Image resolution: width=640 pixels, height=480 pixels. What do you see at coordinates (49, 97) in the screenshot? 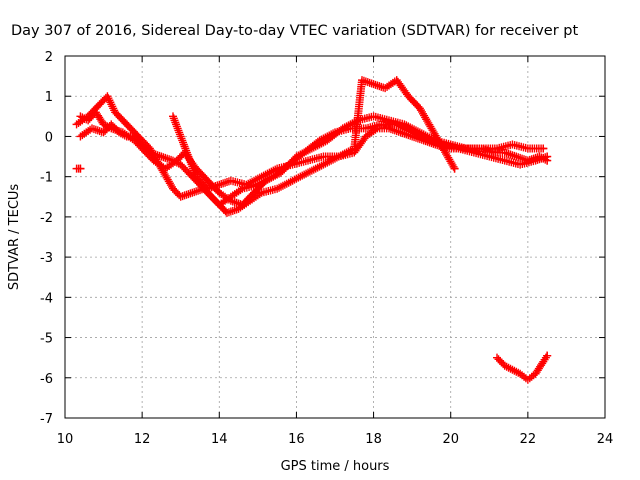
I see `y-tick-label: 1` at bounding box center [49, 97].